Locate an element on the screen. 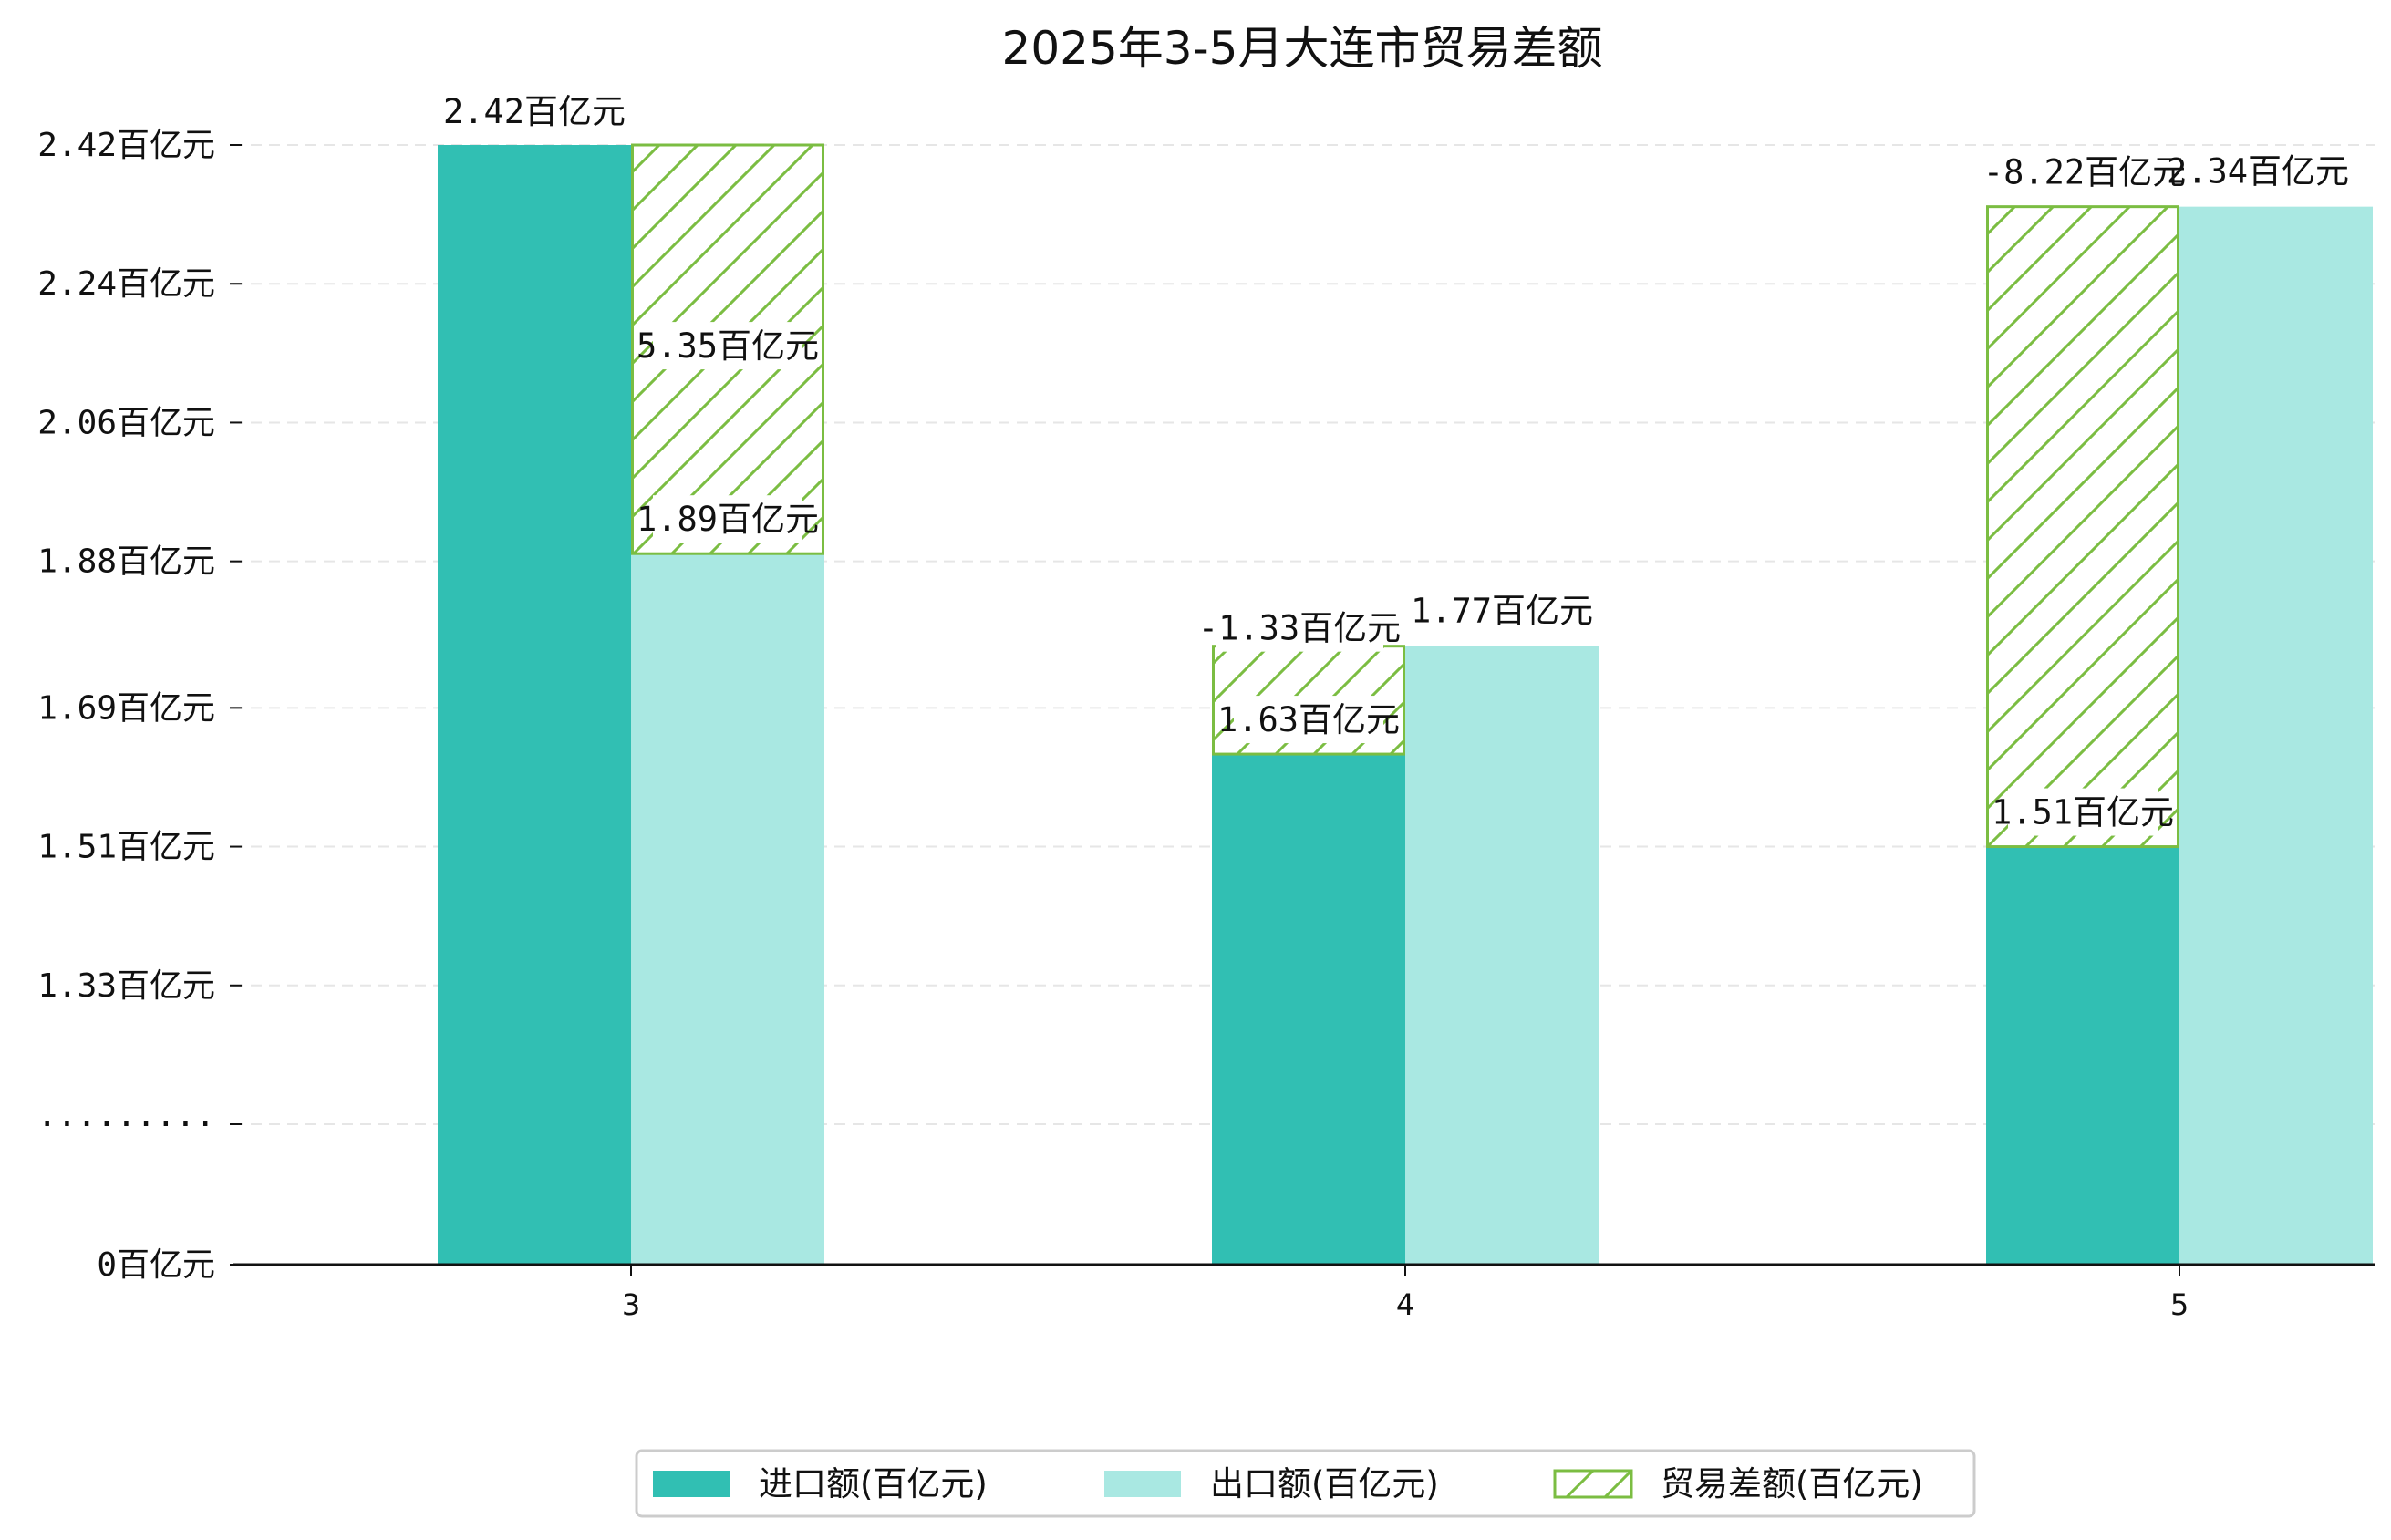  legend-label: 出口额(百亿元) is located at coordinates (1324, 1484).